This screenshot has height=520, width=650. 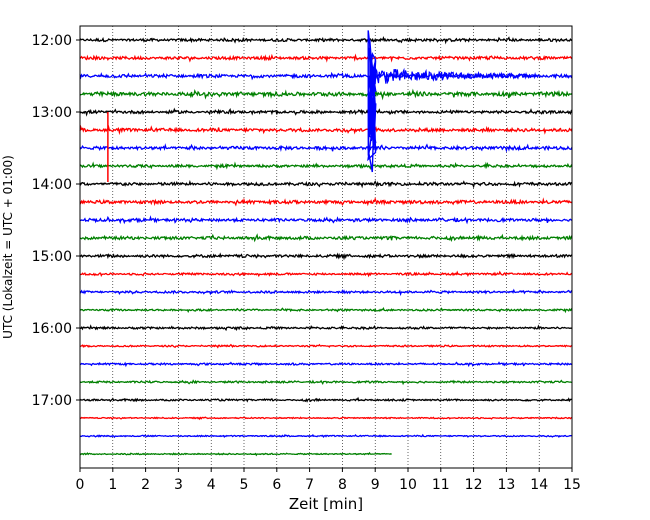 What do you see at coordinates (309, 485) in the screenshot?
I see `x-tick-label: 7` at bounding box center [309, 485].